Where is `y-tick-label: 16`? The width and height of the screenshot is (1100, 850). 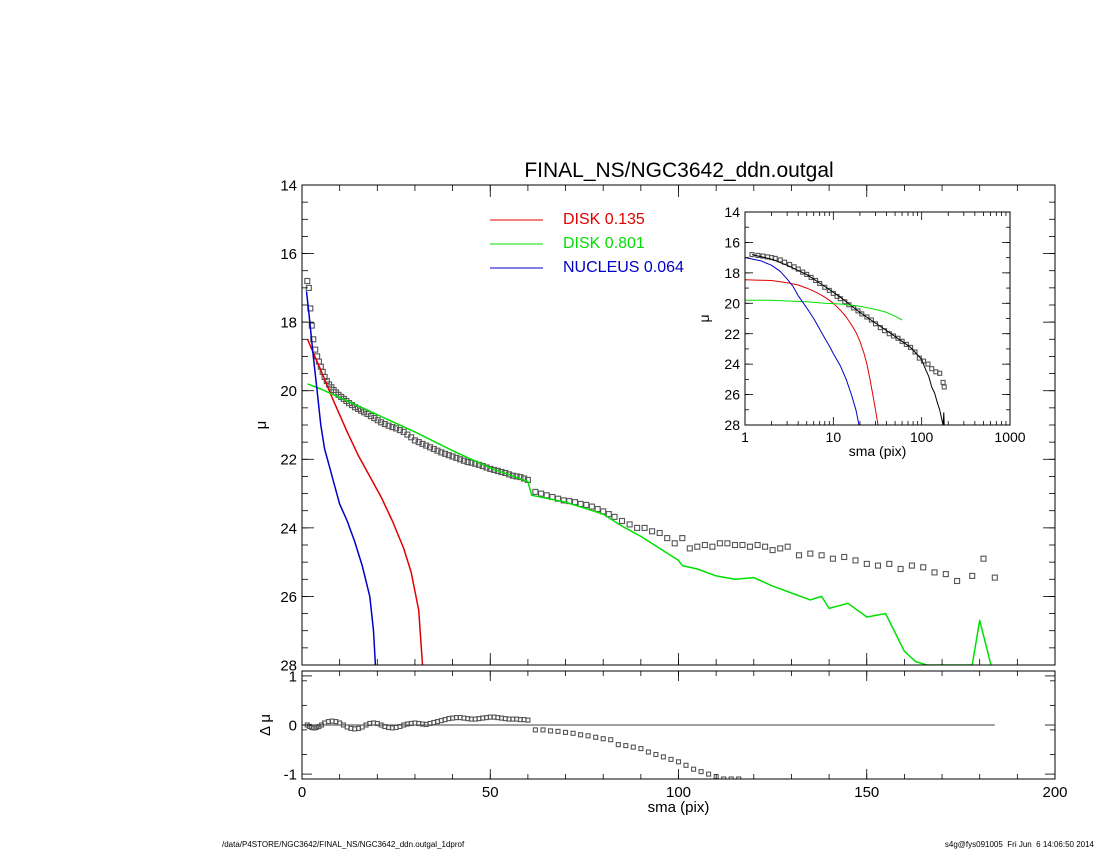 y-tick-label: 16 is located at coordinates (288, 254).